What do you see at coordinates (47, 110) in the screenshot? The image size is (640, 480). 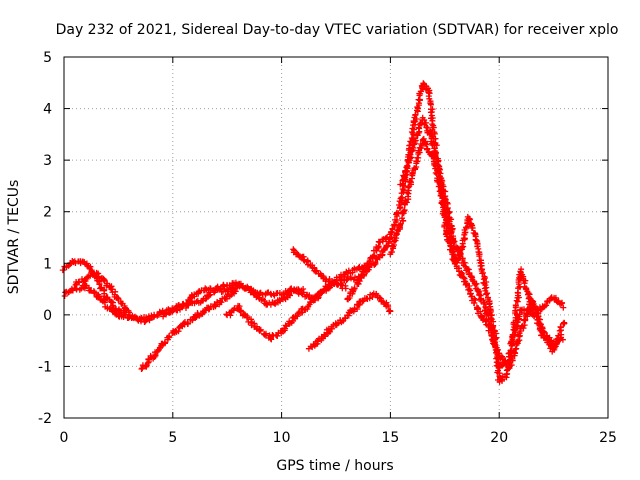 I see `y-tick-label: 4` at bounding box center [47, 110].